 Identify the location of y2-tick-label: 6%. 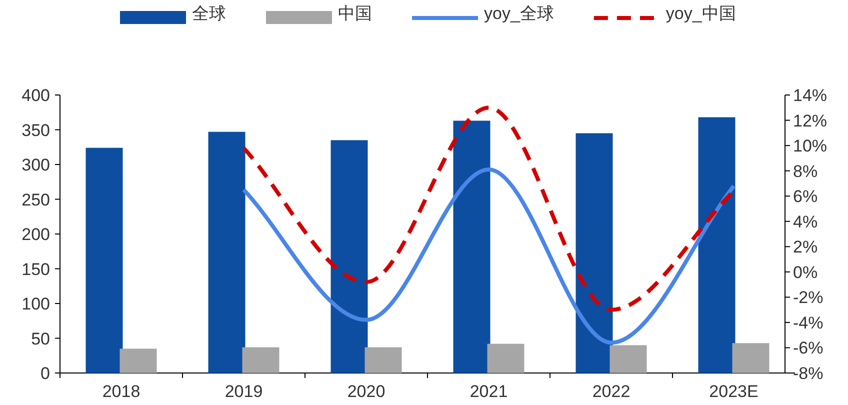
(805, 196).